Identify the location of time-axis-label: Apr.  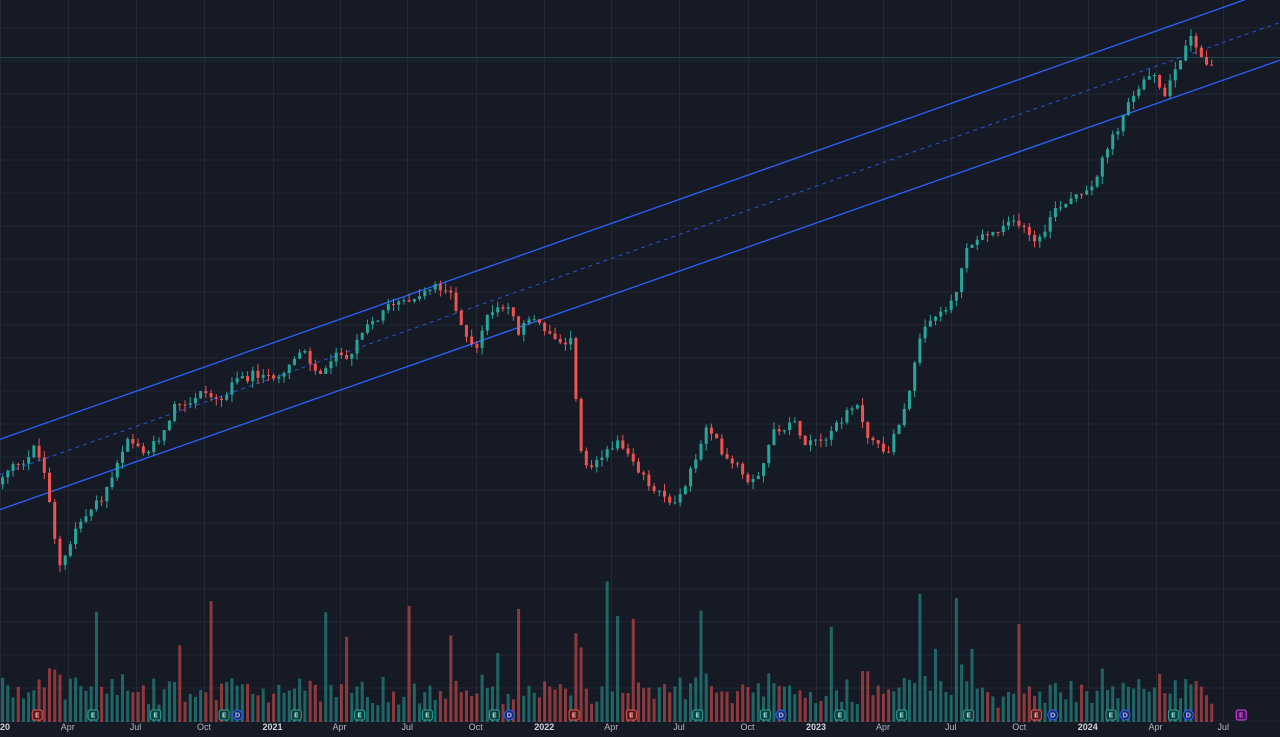
(1156, 727).